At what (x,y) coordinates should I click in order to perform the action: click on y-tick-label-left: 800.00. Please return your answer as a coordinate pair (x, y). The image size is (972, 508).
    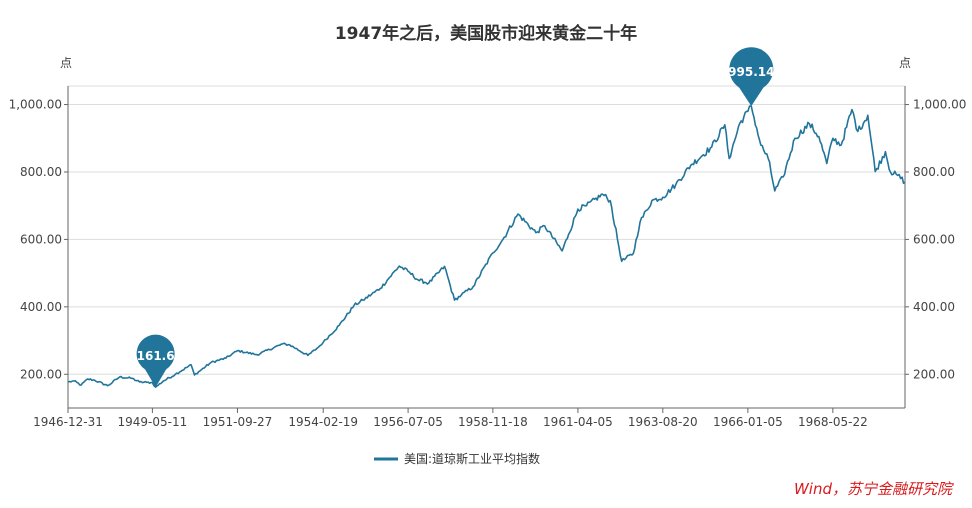
    Looking at the image, I should click on (41, 172).